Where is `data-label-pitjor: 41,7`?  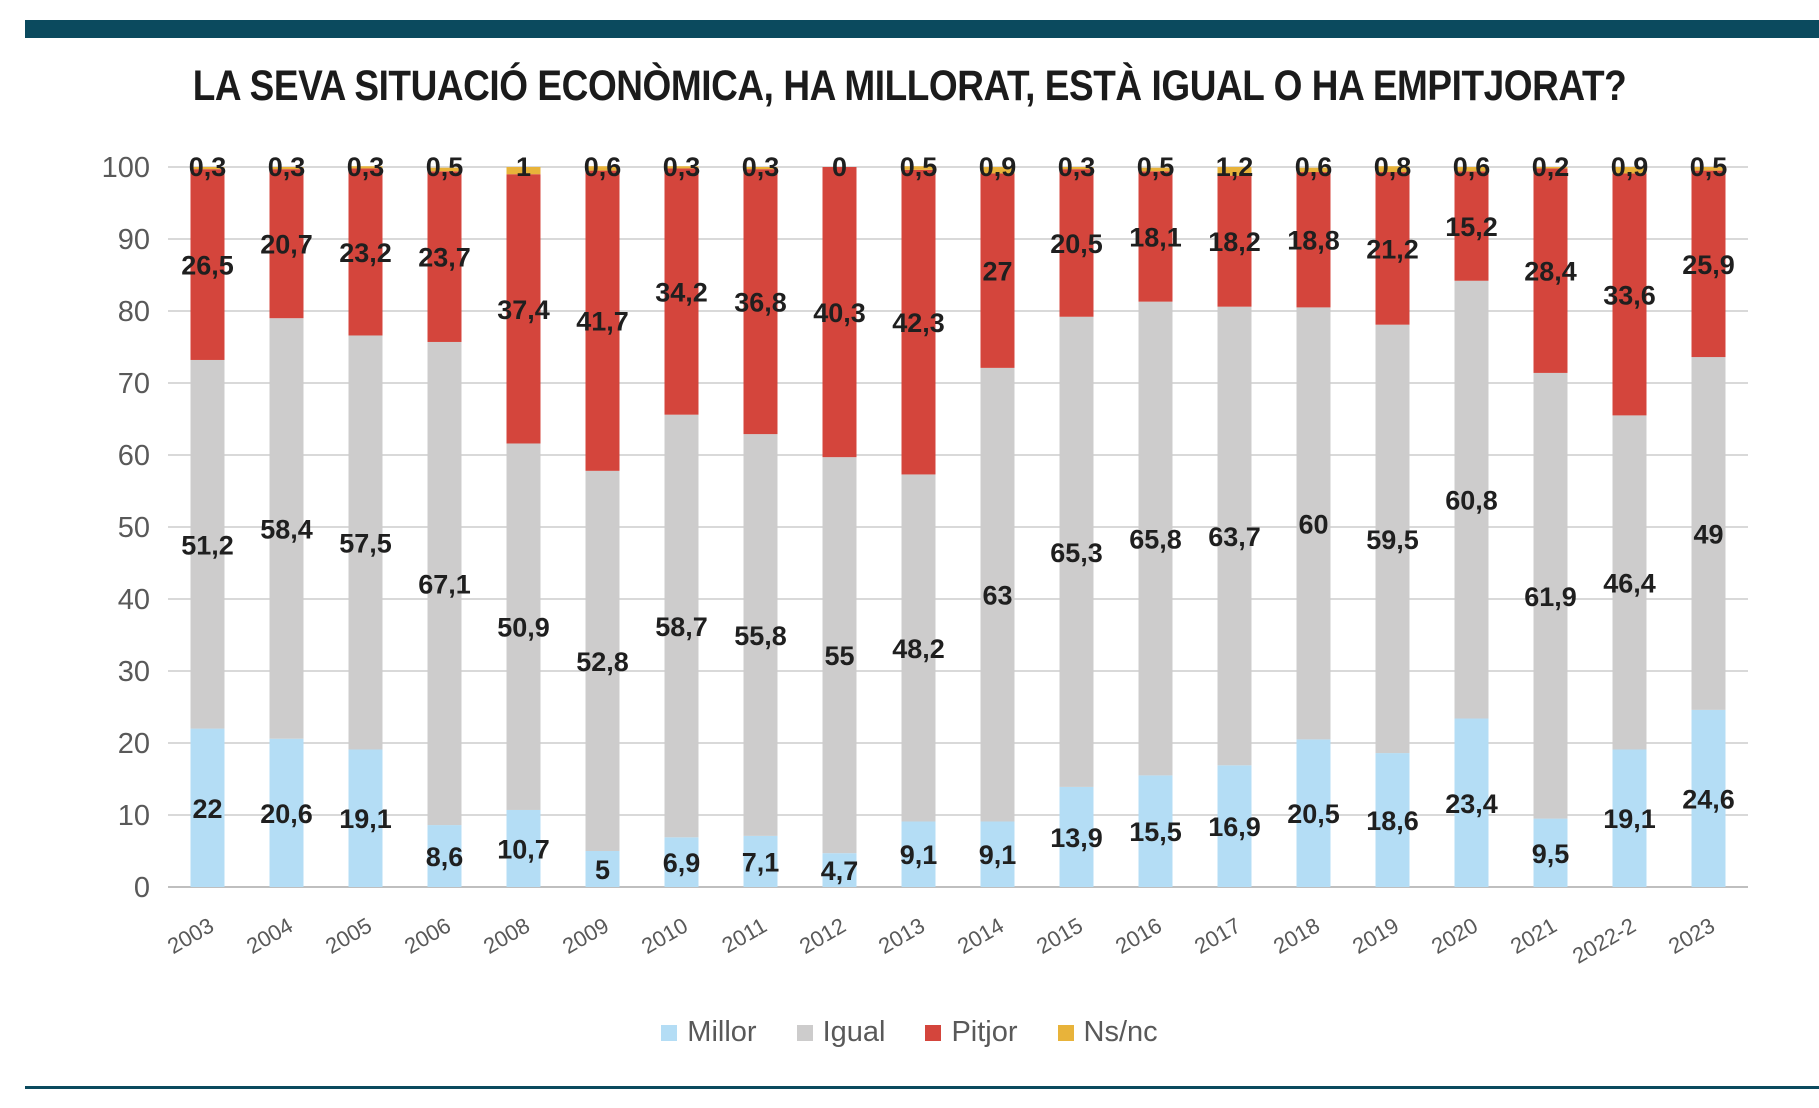
data-label-pitjor: 41,7 is located at coordinates (602, 322).